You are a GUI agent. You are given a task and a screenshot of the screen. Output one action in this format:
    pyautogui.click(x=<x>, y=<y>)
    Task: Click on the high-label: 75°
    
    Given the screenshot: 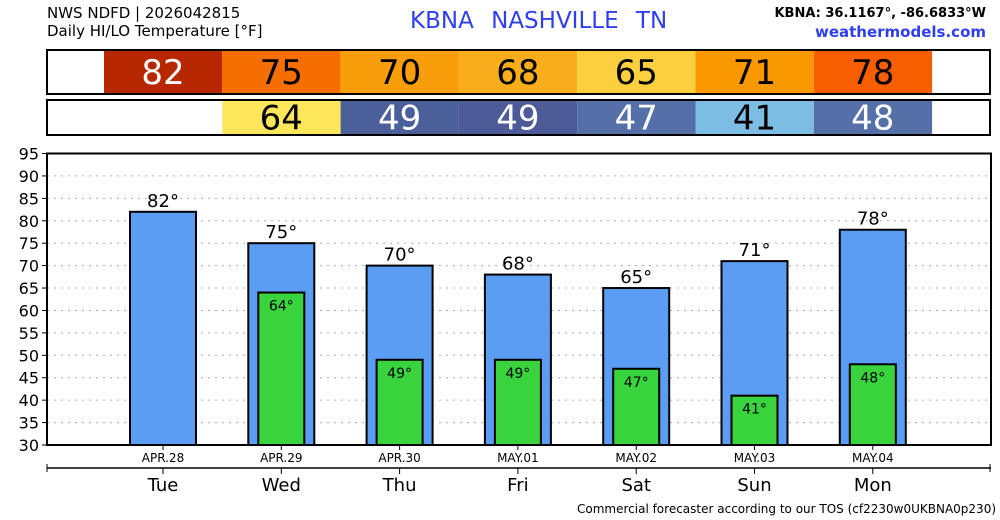 What is the action you would take?
    pyautogui.click(x=281, y=232)
    